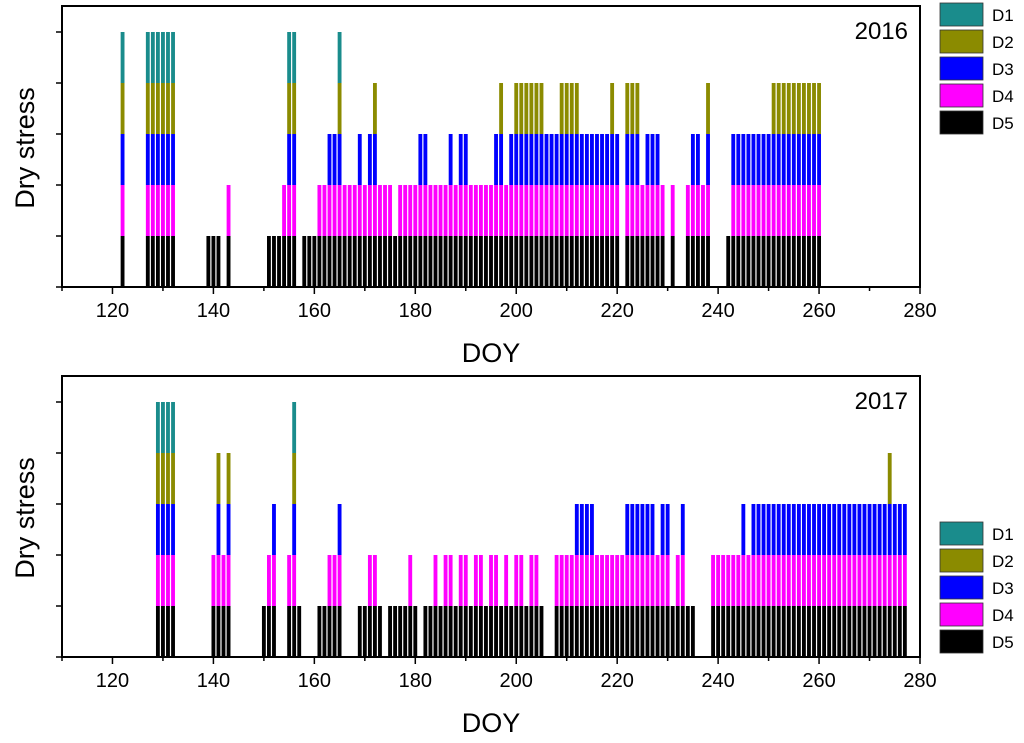 Image resolution: width=1024 pixels, height=743 pixels. Describe the element at coordinates (334, 261) in the screenshot. I see `bar-doy-164-d5` at that location.